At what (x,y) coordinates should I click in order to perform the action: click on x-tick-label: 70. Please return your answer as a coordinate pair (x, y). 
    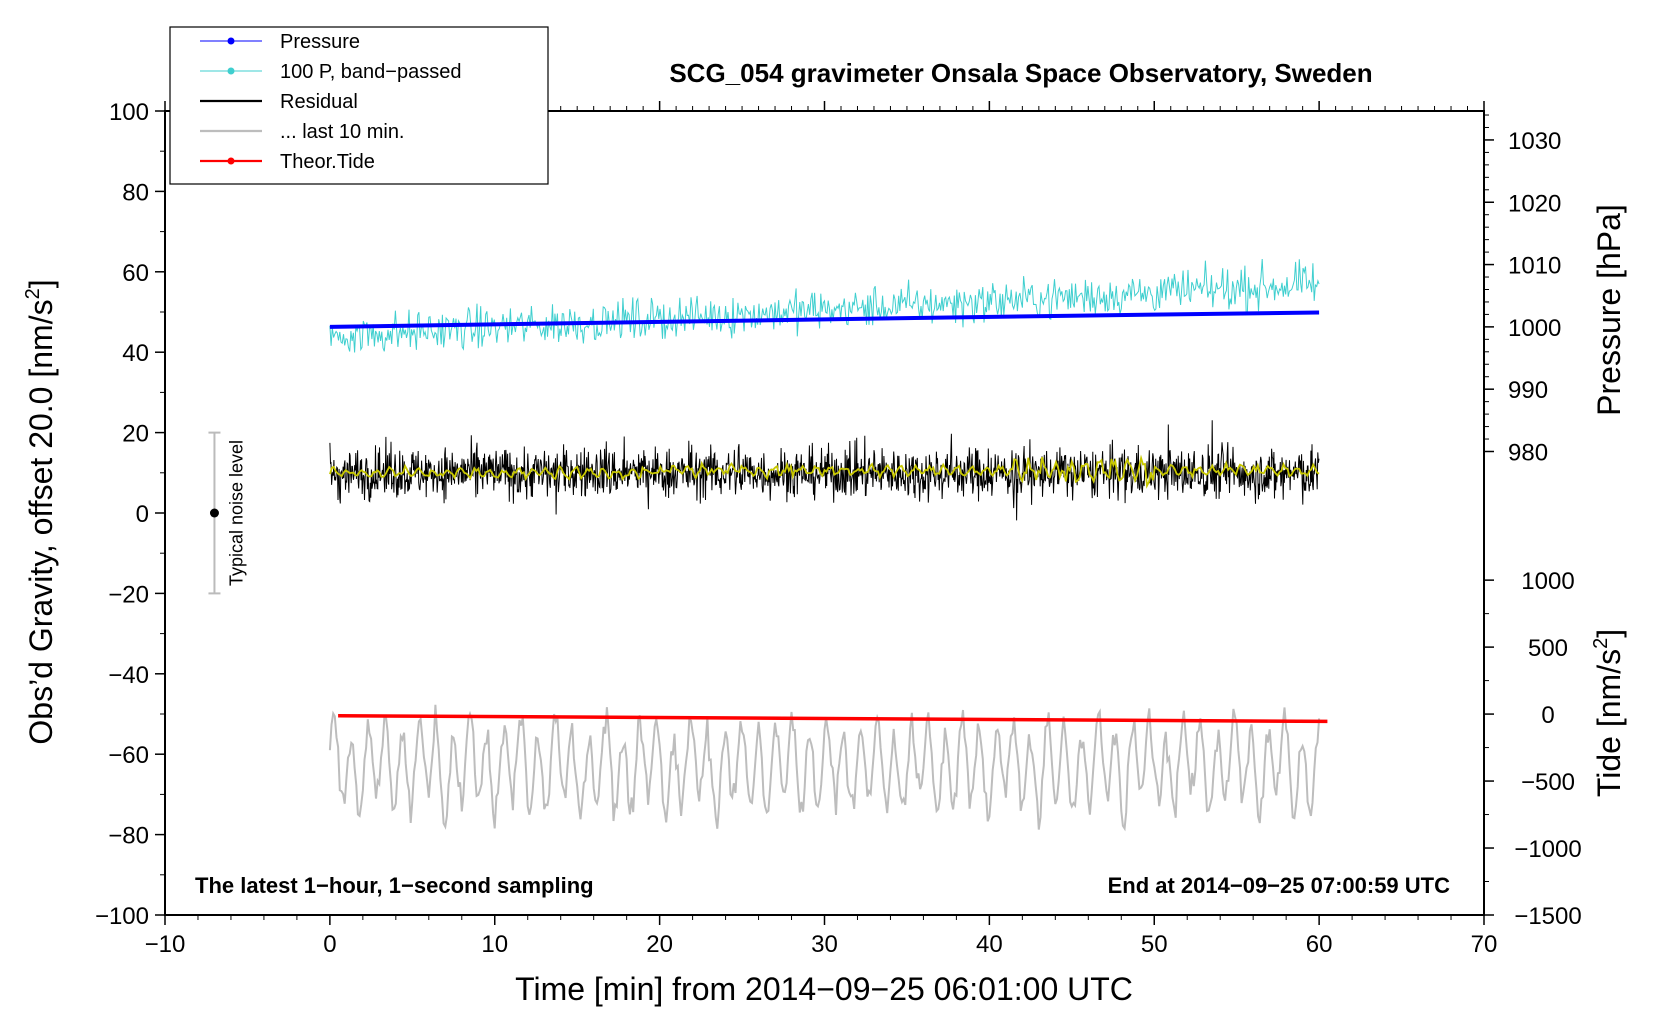
    Looking at the image, I should click on (1484, 944).